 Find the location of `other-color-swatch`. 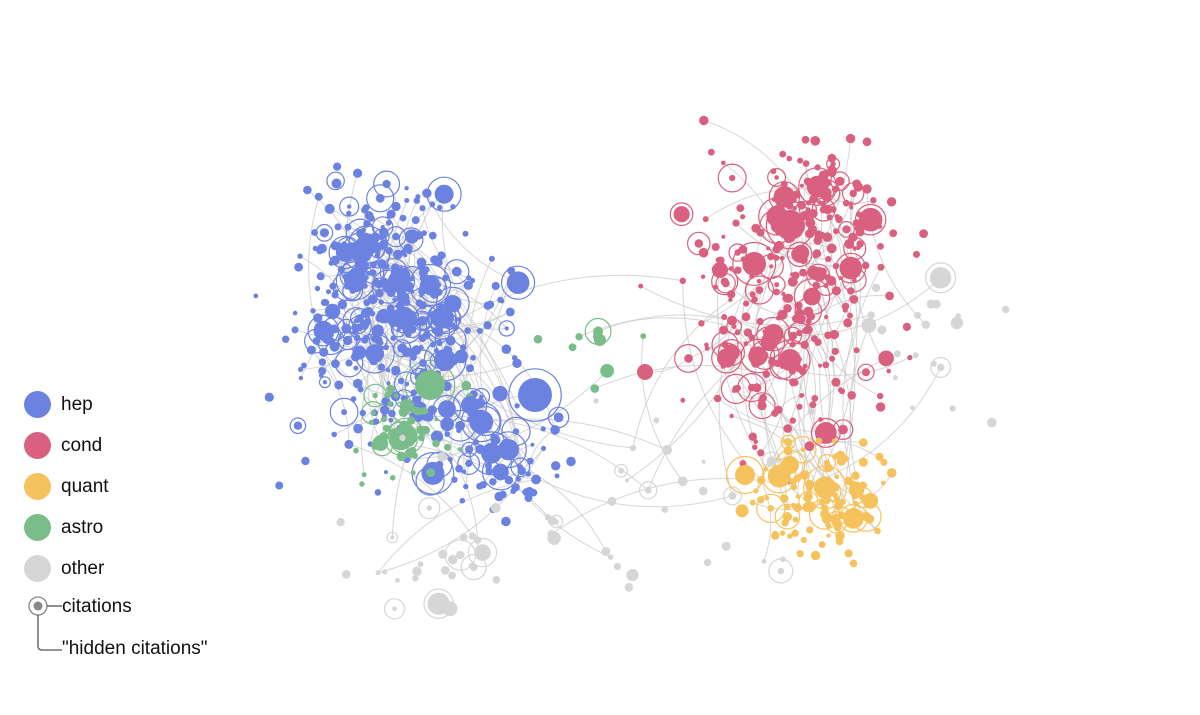

other-color-swatch is located at coordinates (37, 568).